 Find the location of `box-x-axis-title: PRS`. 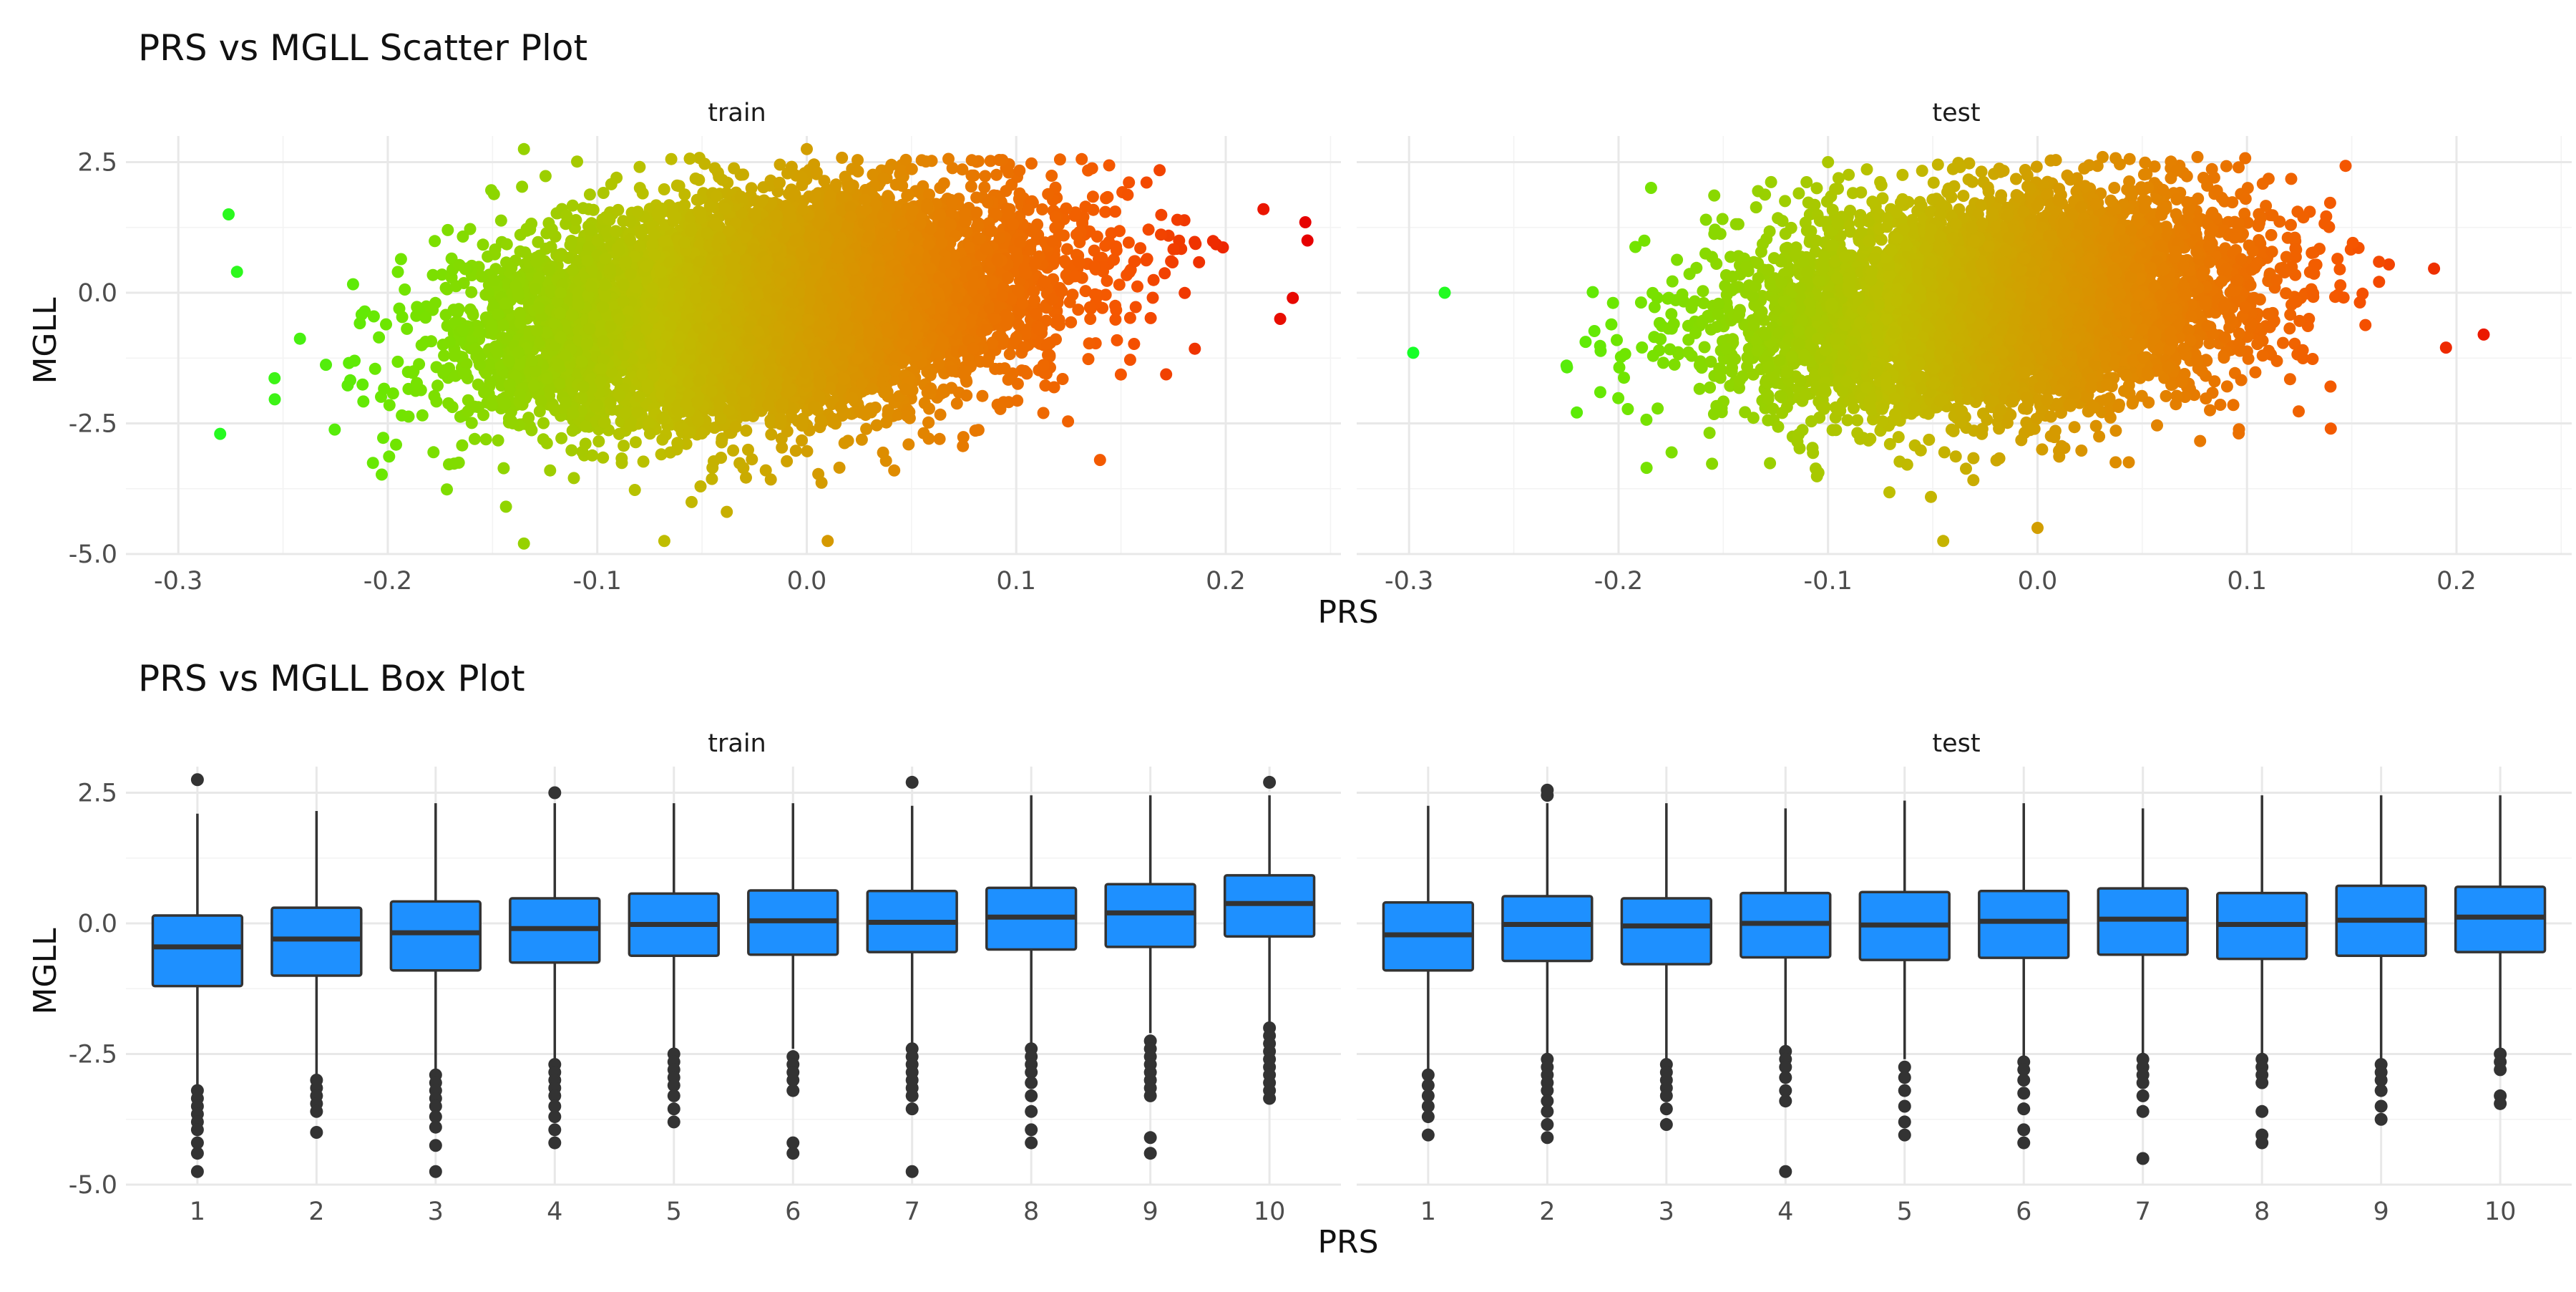

box-x-axis-title: PRS is located at coordinates (1347, 1242).